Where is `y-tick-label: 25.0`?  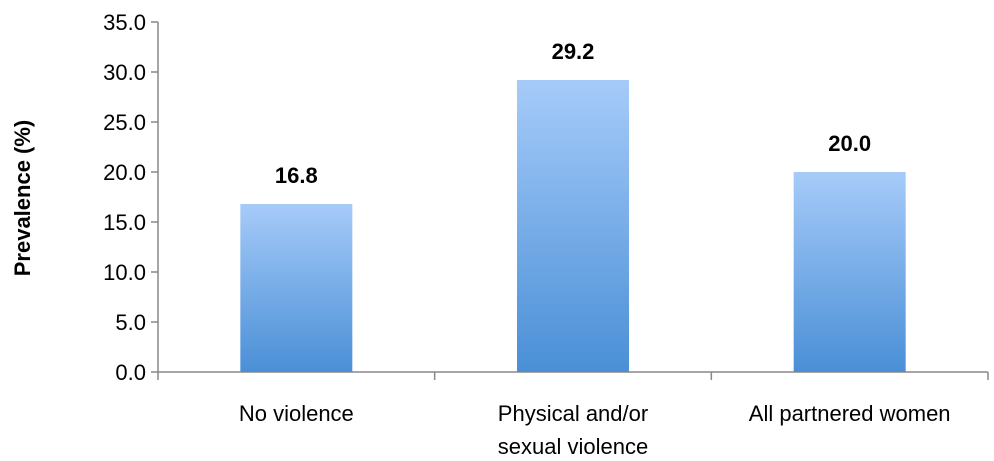
y-tick-label: 25.0 is located at coordinates (124, 122).